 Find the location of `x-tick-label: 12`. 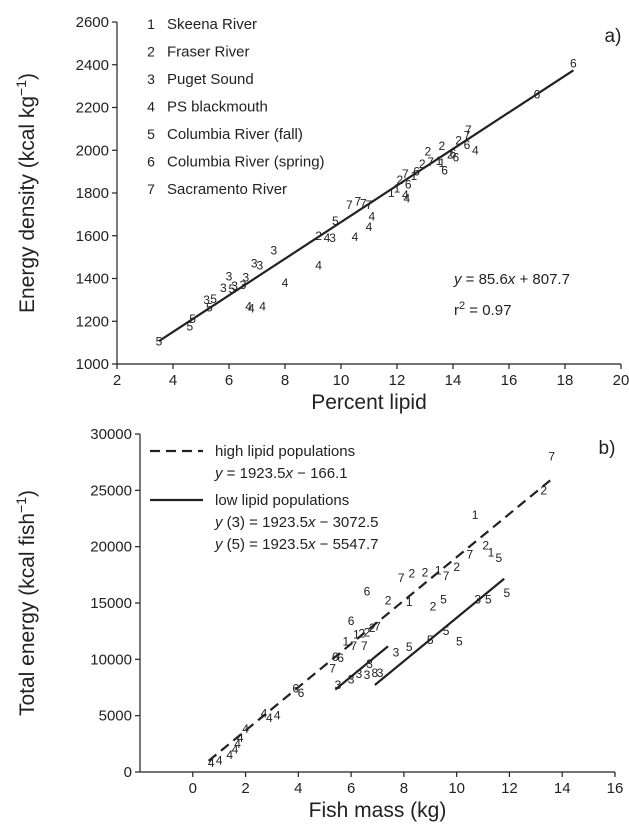

x-tick-label: 12 is located at coordinates (397, 380).